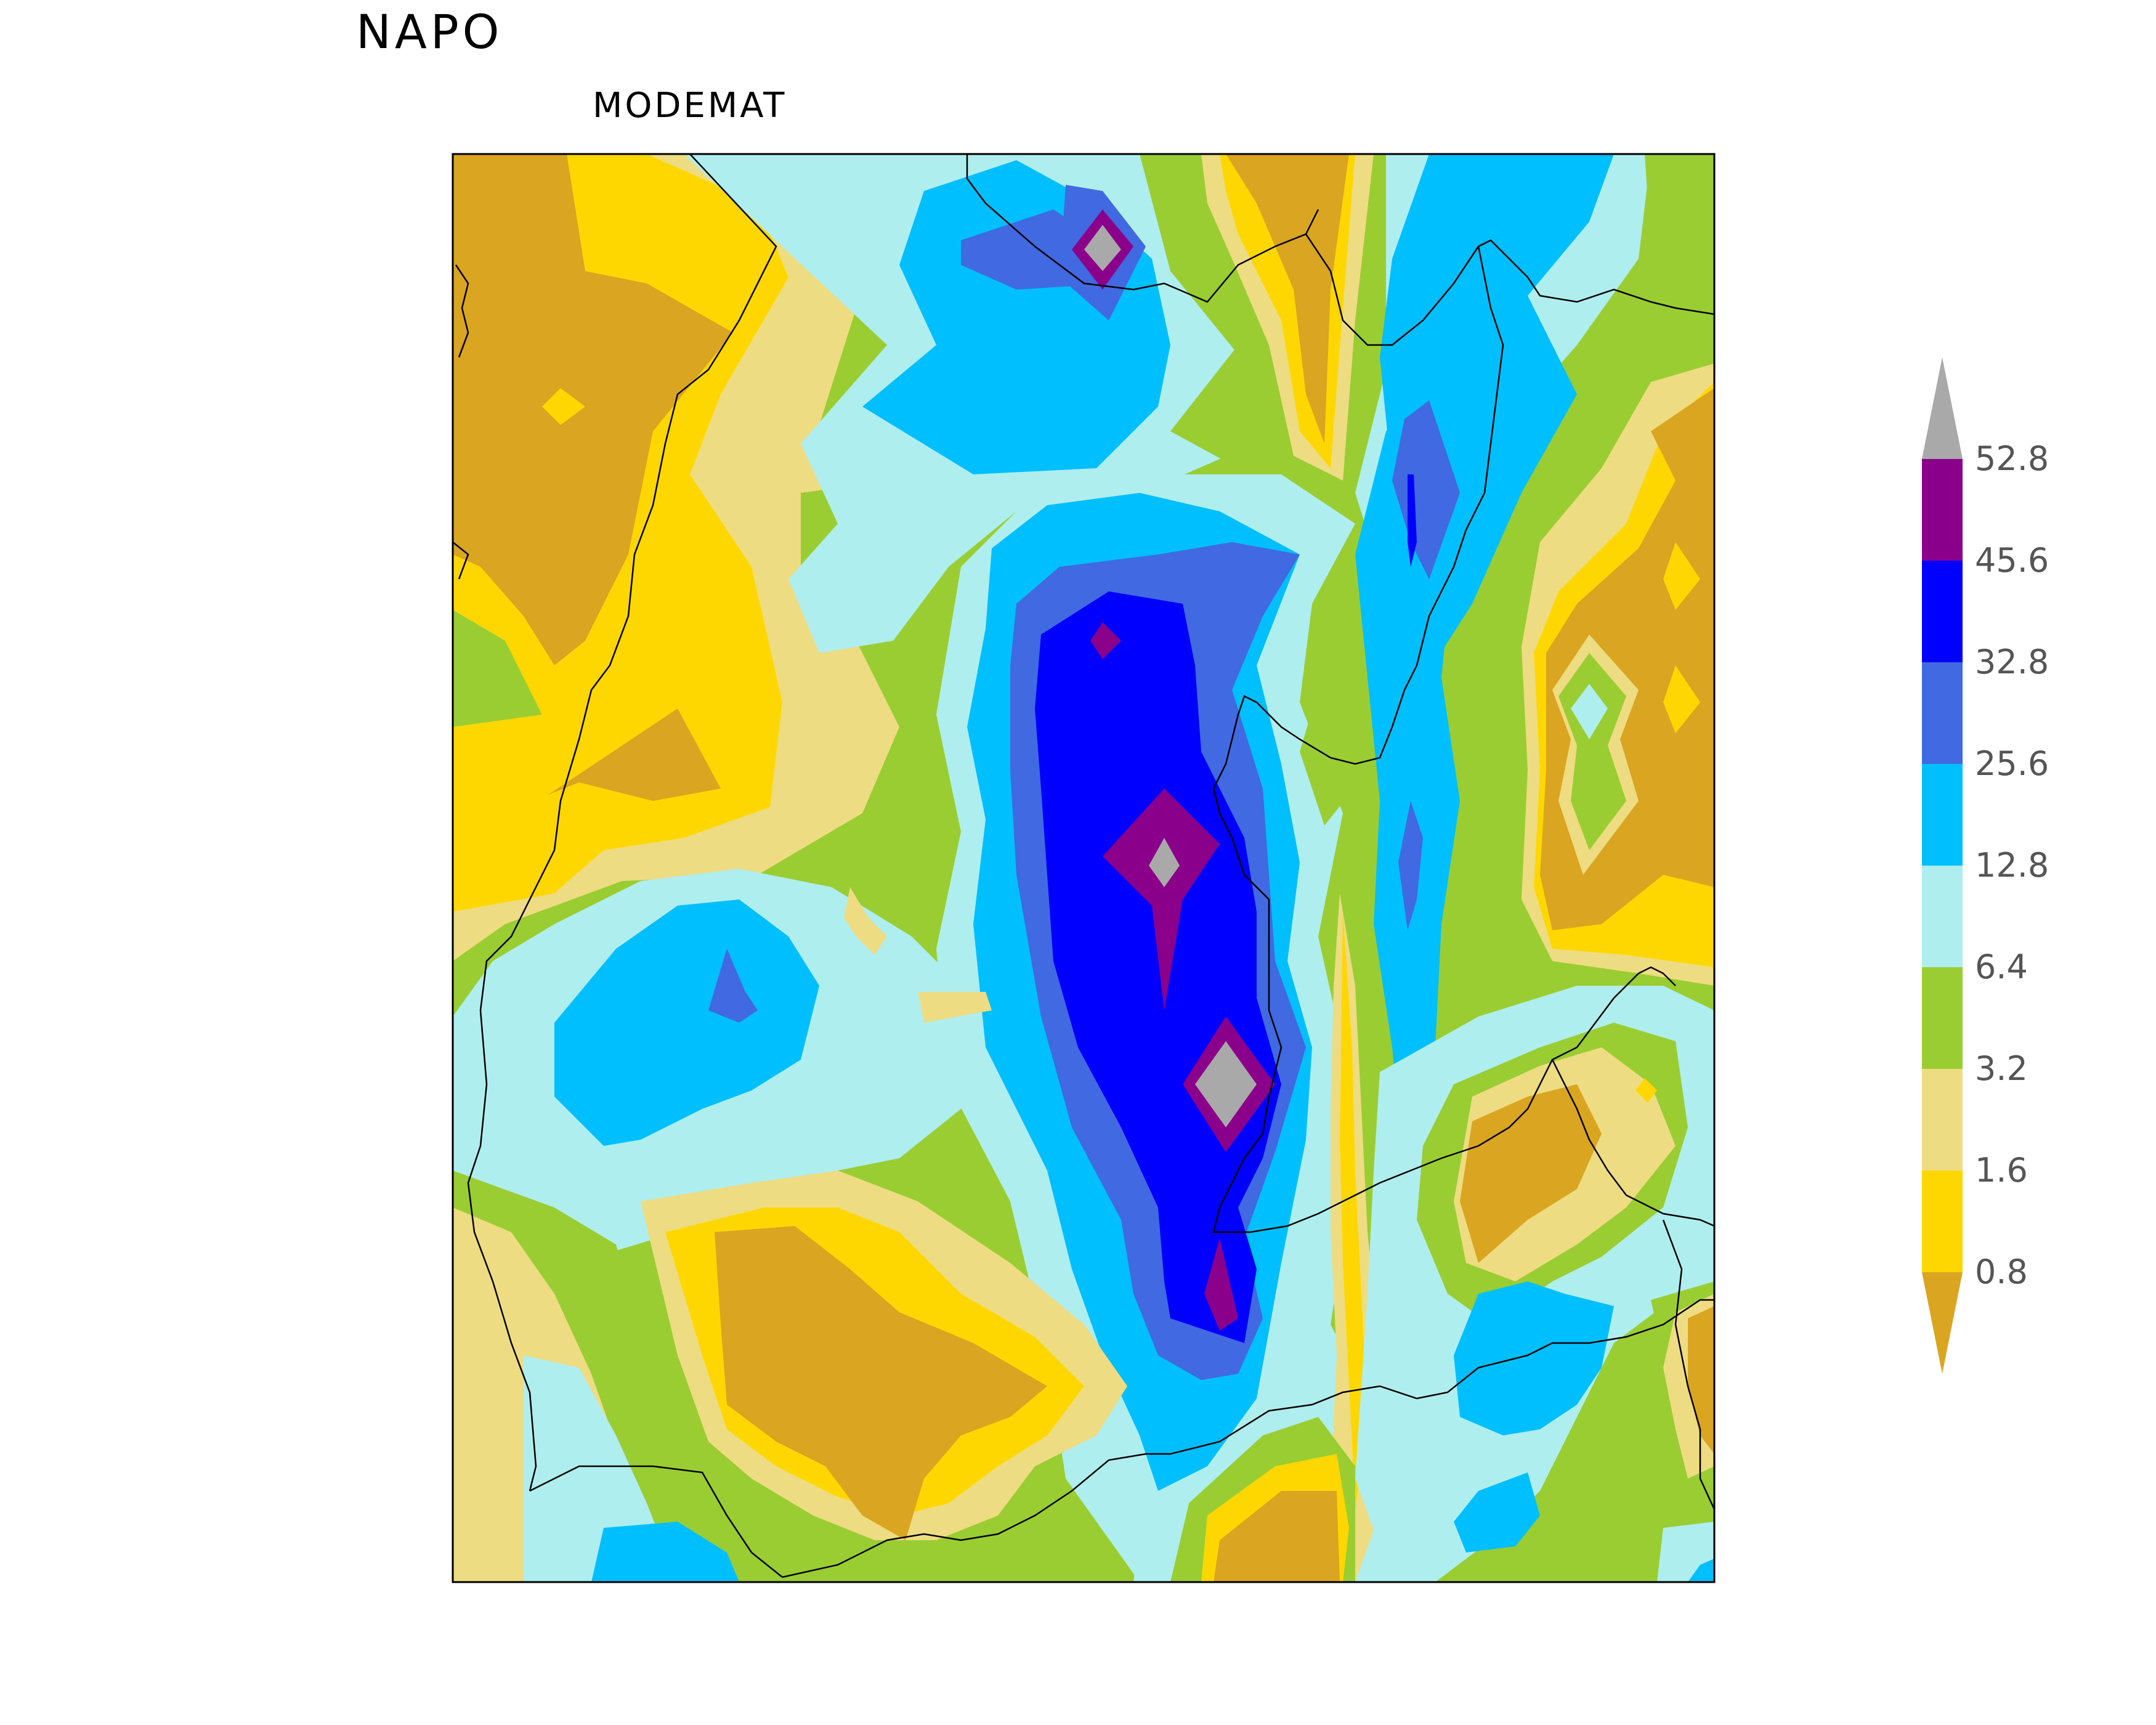 This screenshot has height=1725, width=2156. I want to click on contour-ne-green-spot, so click(1598, 328).